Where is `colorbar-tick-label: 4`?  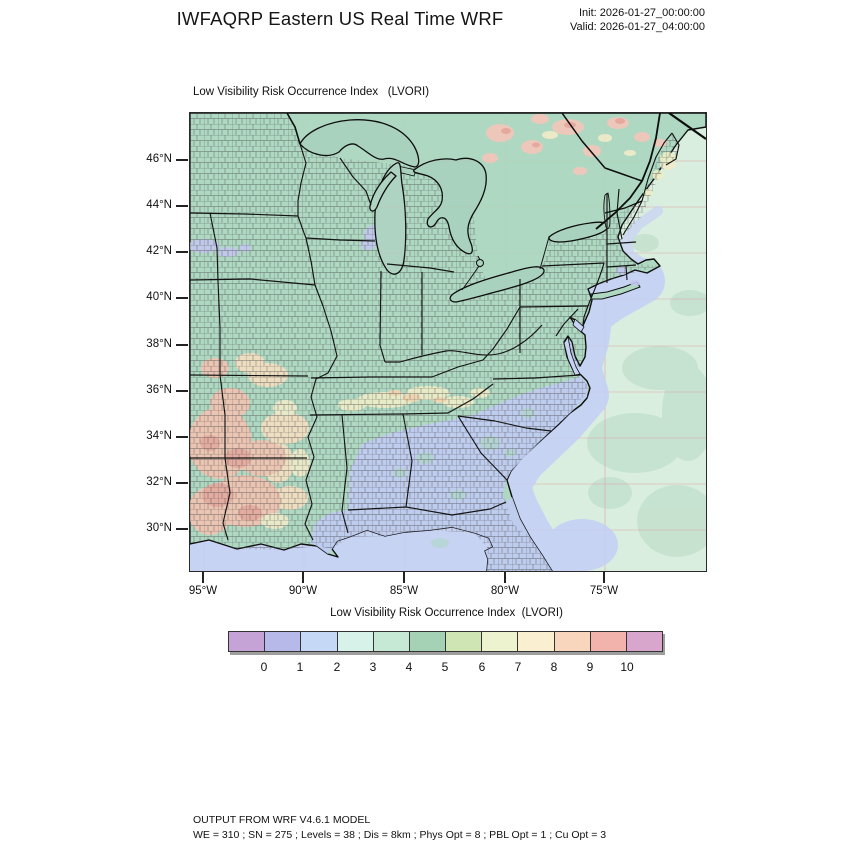 colorbar-tick-label: 4 is located at coordinates (409, 667).